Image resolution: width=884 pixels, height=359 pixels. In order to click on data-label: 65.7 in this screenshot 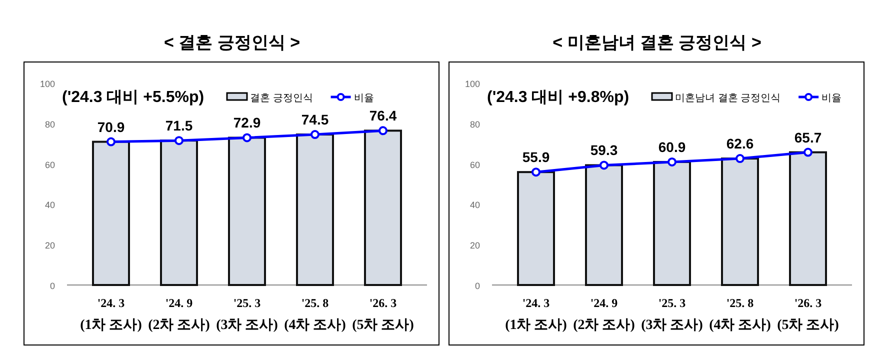, I will do `click(808, 137)`.